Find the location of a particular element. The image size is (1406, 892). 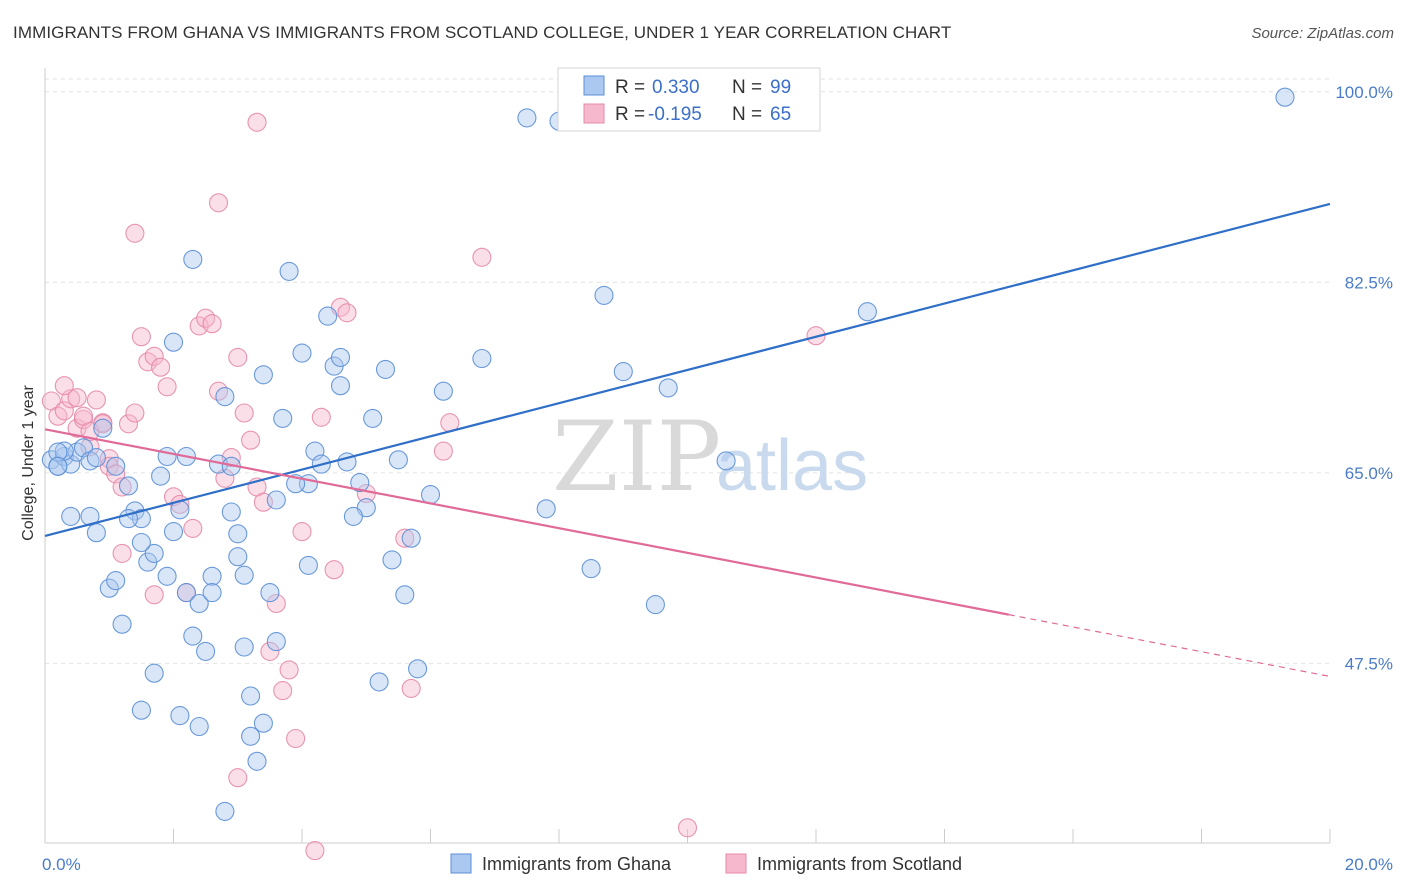

y-tick-label-3: 100.0% is located at coordinates (1364, 92).